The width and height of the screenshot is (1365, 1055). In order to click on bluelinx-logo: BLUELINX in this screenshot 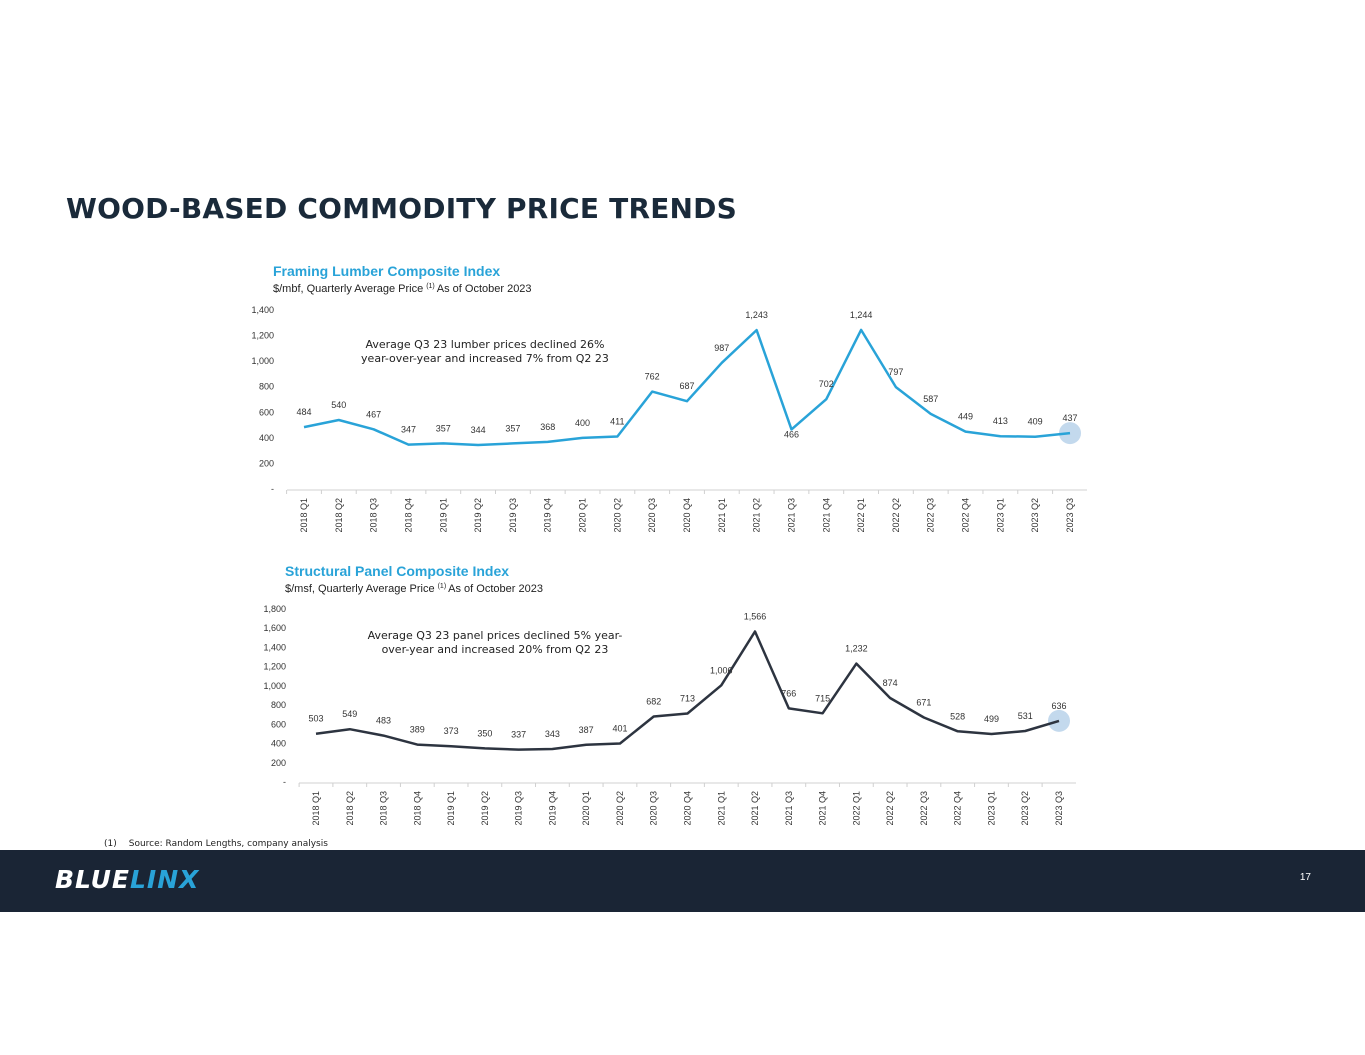, I will do `click(127, 879)`.